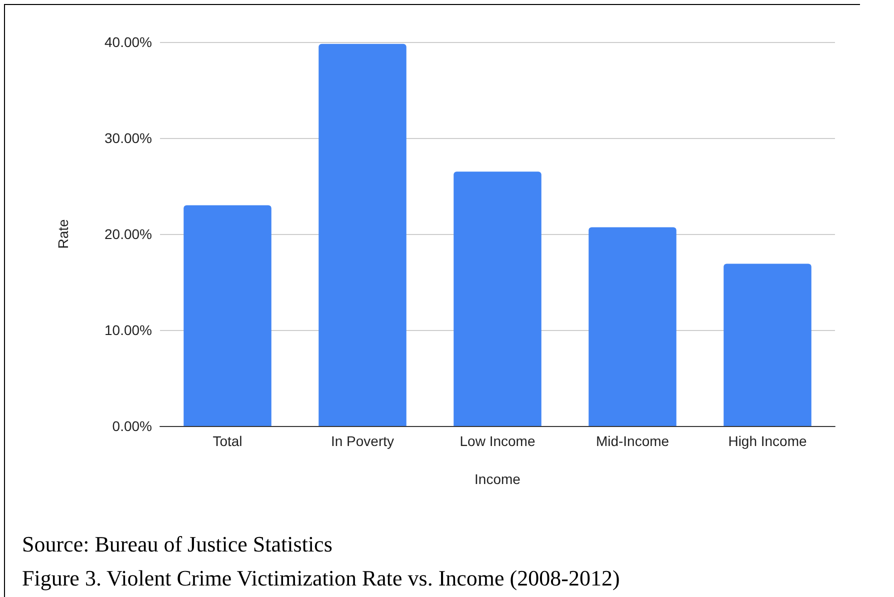 The height and width of the screenshot is (597, 894). What do you see at coordinates (497, 479) in the screenshot?
I see `x-axis-title: Income` at bounding box center [497, 479].